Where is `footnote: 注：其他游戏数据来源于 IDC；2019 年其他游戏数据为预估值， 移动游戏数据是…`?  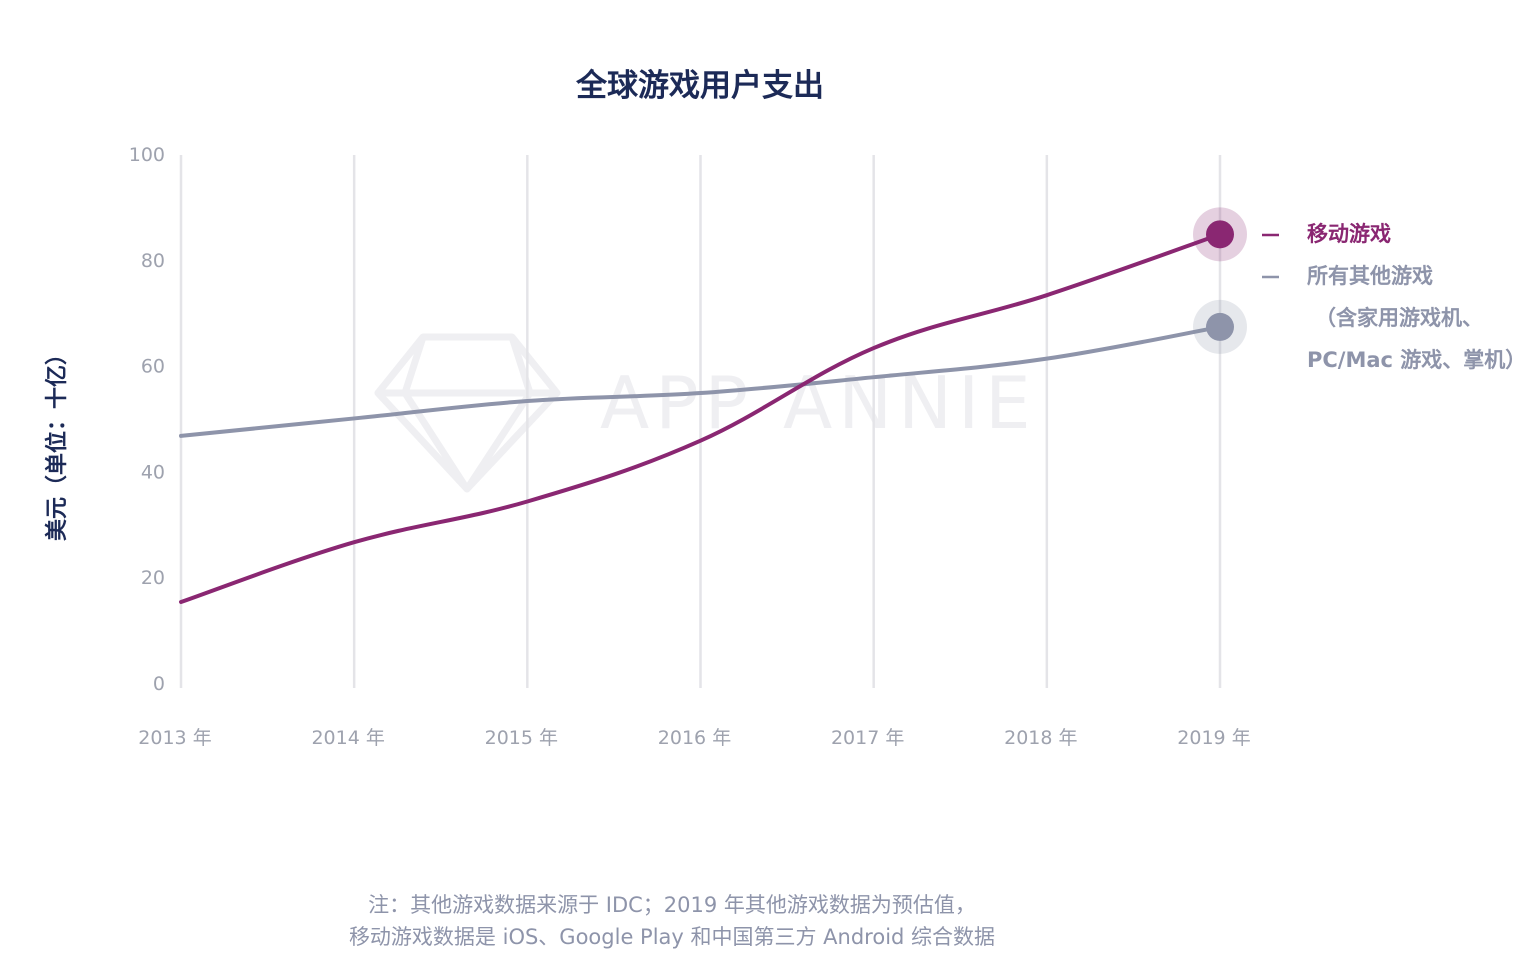 footnote: 注：其他游戏数据来源于 IDC；2019 年其他游戏数据为预估值， 移动游戏数据是… is located at coordinates (672, 921).